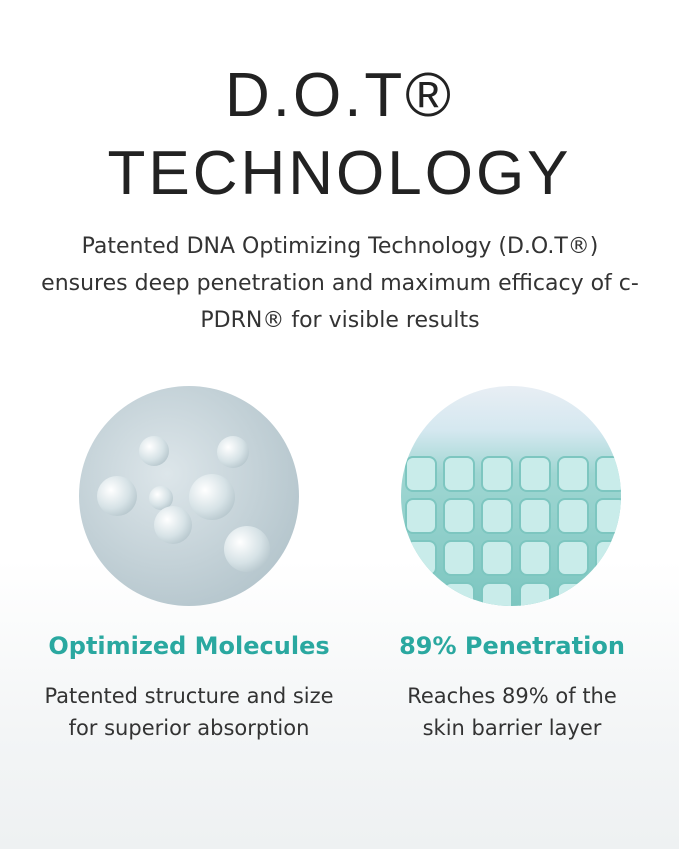 The image size is (679, 849). What do you see at coordinates (189, 496) in the screenshot?
I see `molecule-image` at bounding box center [189, 496].